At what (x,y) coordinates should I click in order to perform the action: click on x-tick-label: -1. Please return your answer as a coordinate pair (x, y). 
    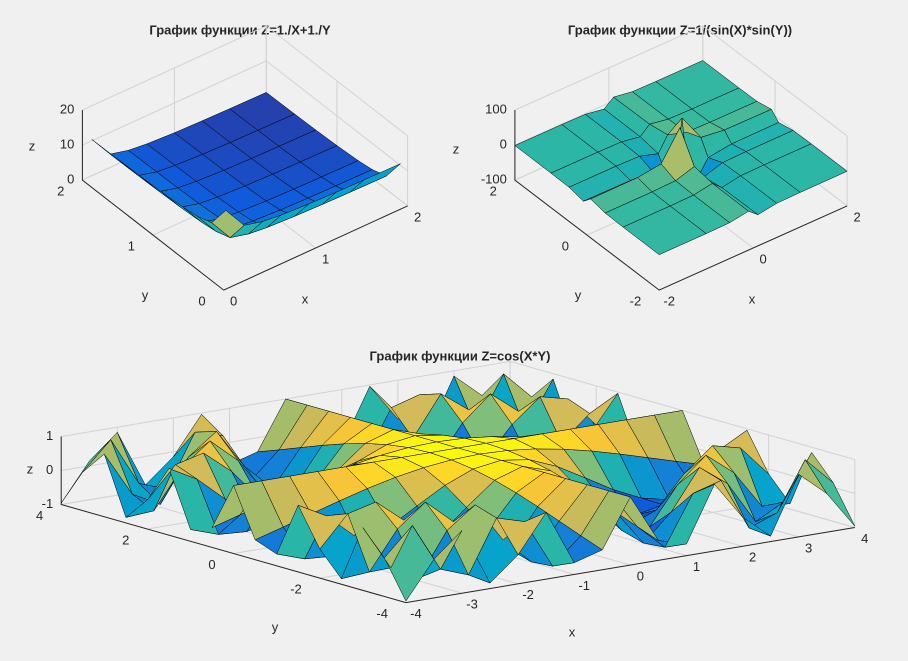
    Looking at the image, I should click on (584, 585).